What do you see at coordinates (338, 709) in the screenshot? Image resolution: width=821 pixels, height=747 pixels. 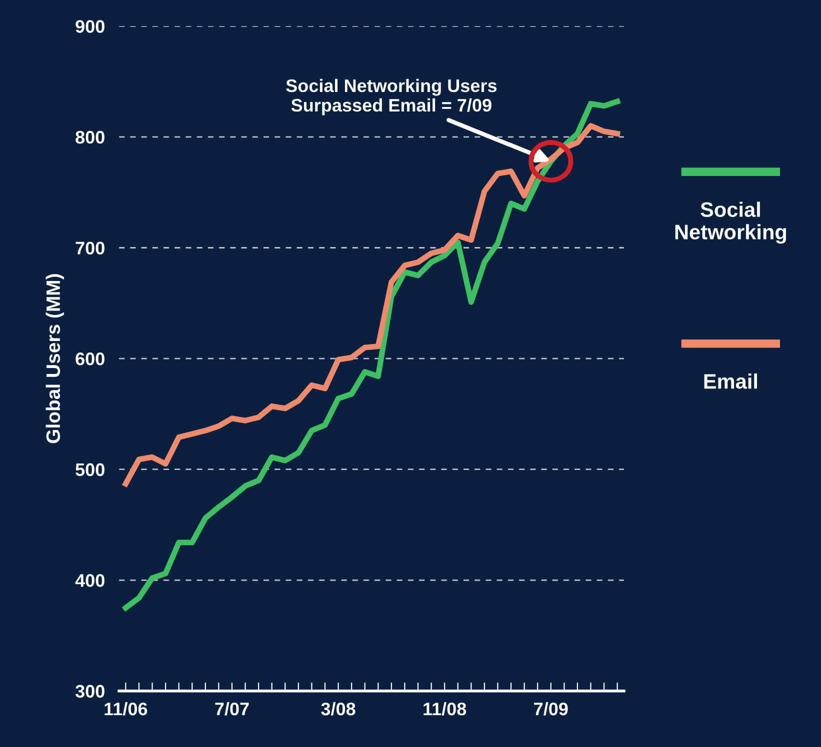 I see `x-tick-label: 3/08` at bounding box center [338, 709].